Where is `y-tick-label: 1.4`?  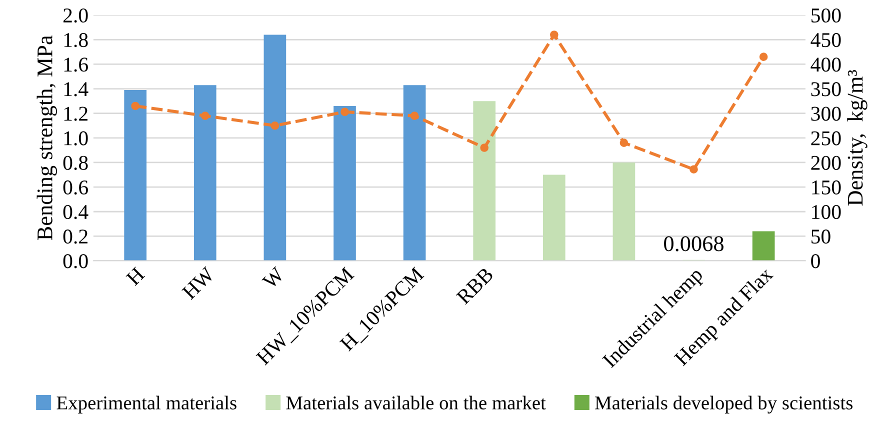
y-tick-label: 1.4 is located at coordinates (76, 89).